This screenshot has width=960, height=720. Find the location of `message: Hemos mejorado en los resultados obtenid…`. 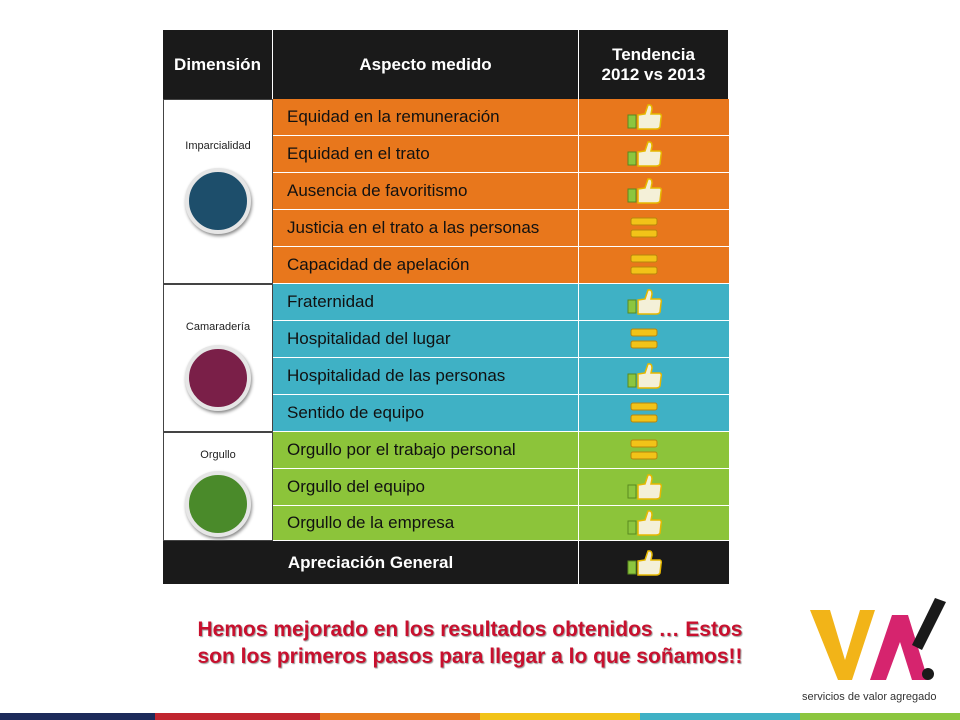

message: Hemos mejorado en los resultados obtenid… is located at coordinates (470, 643).